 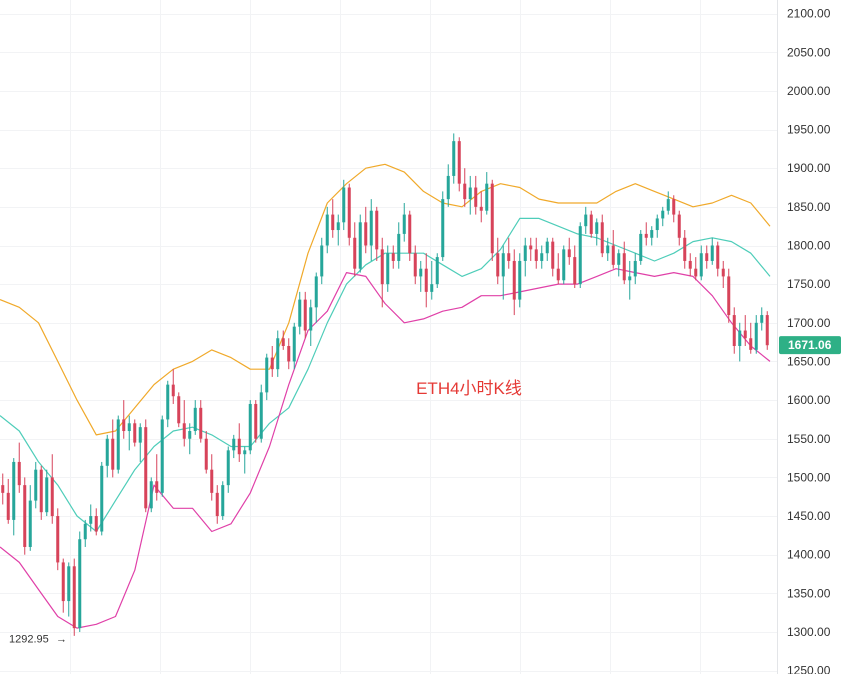 What do you see at coordinates (809, 555) in the screenshot?
I see `y-tick-label: 1400.00` at bounding box center [809, 555].